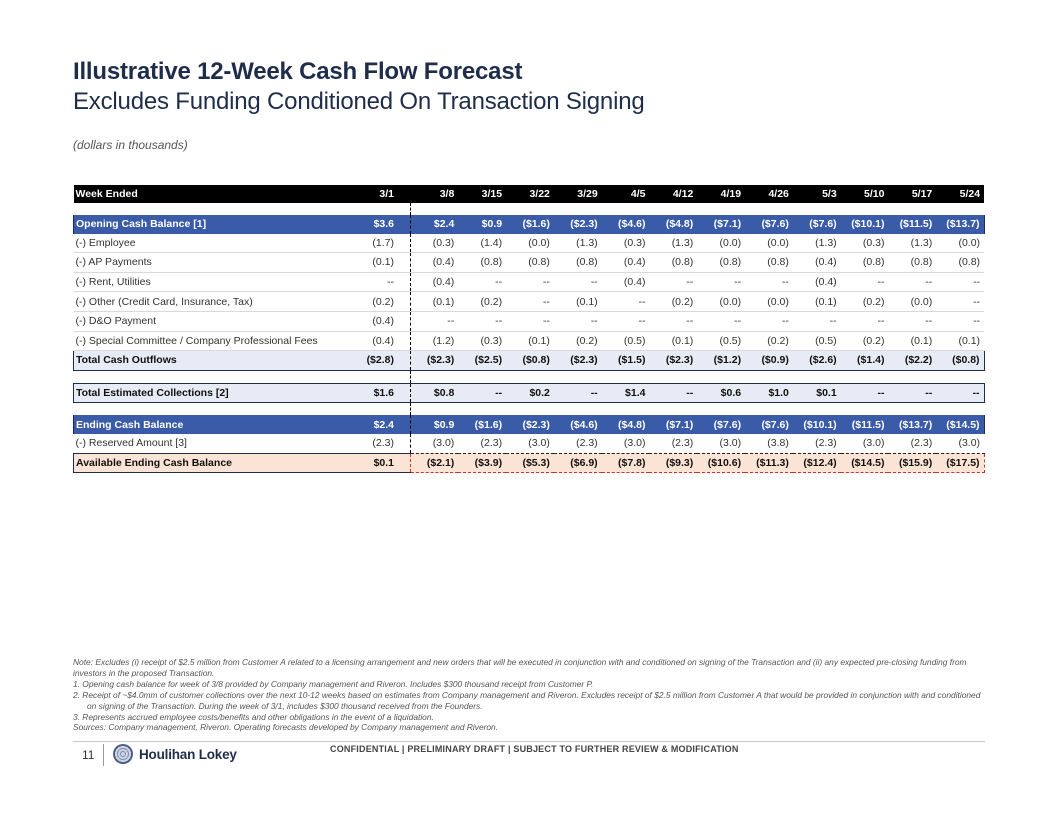  What do you see at coordinates (769, 443) in the screenshot?
I see `cell-value: (3.8)` at bounding box center [769, 443].